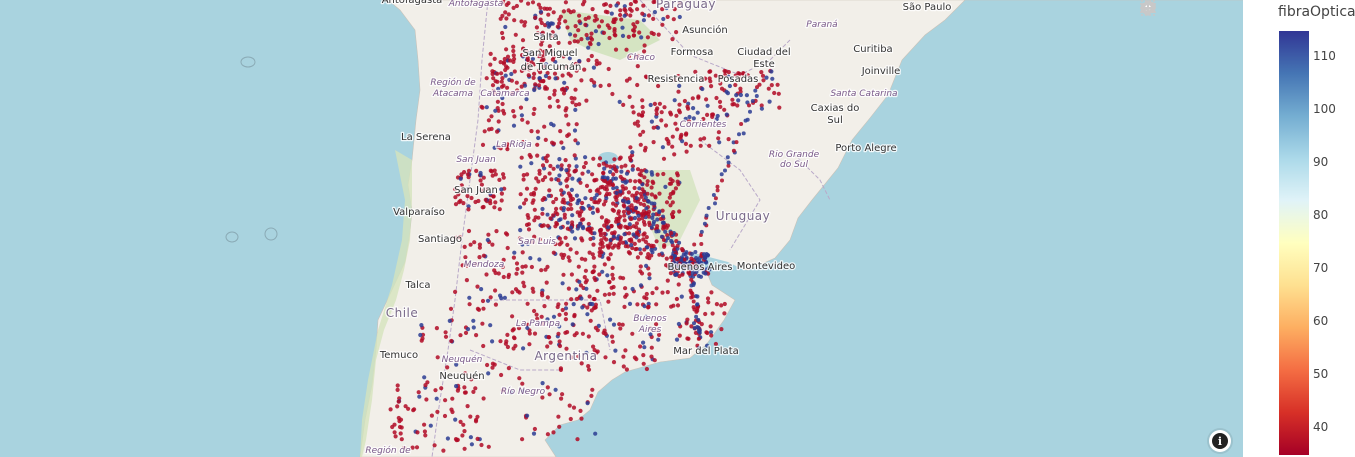 This screenshot has width=1355, height=457. Describe the element at coordinates (650, 319) in the screenshot. I see `place-label: Buenos` at that location.